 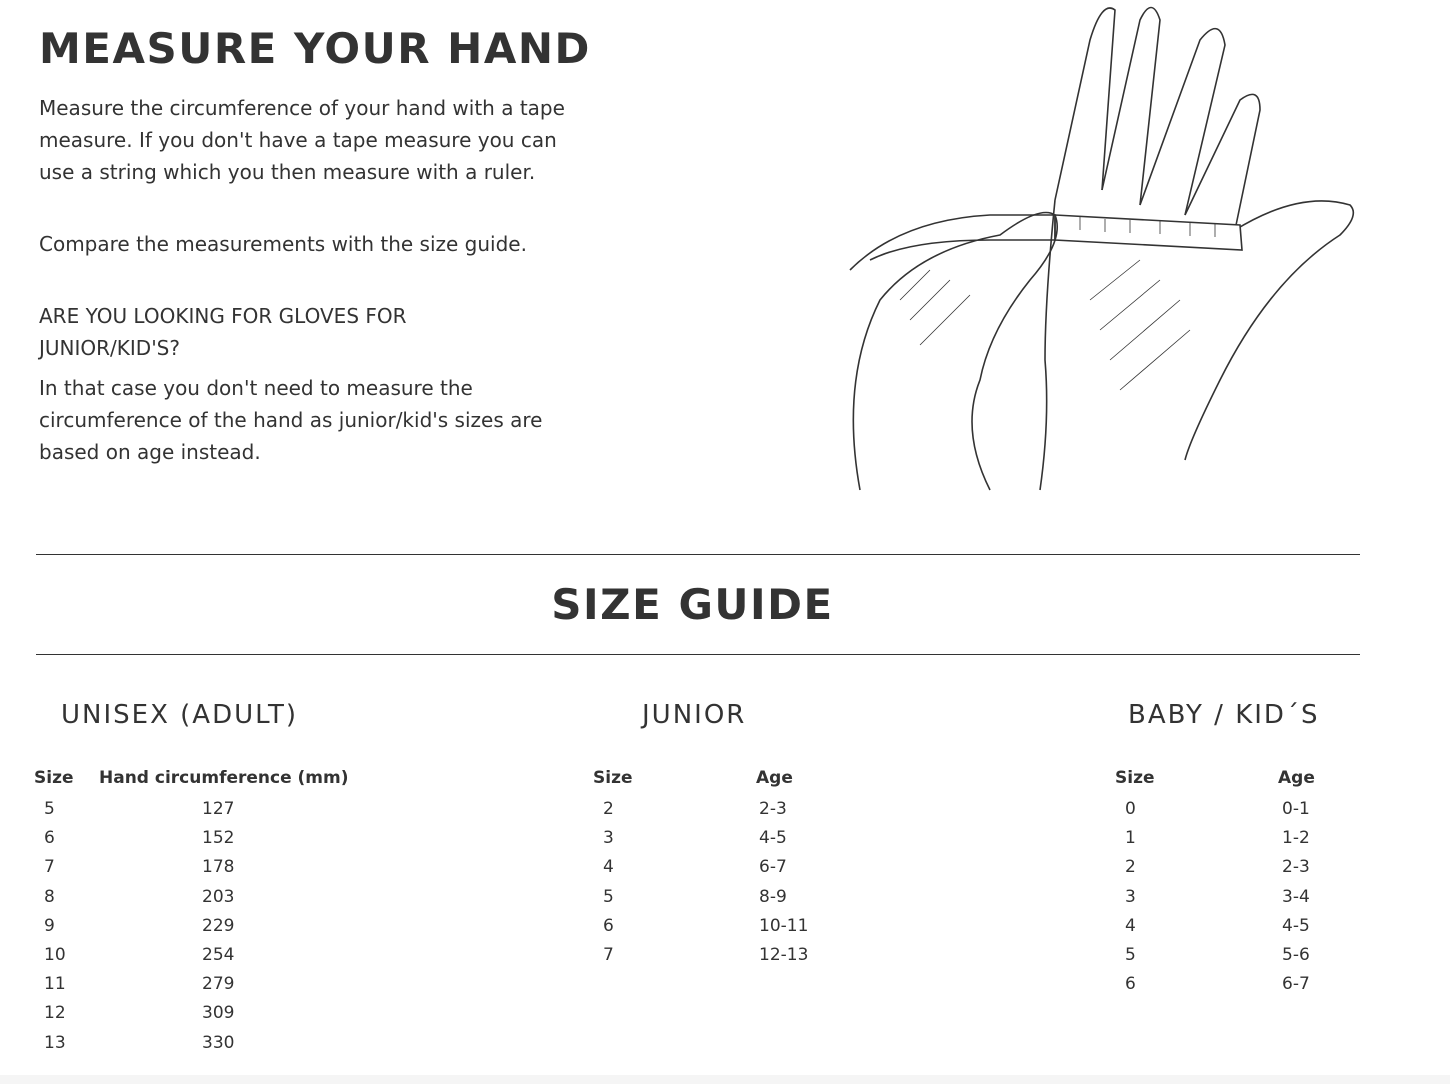 I want to click on footer-strip, so click(x=725, y=1079).